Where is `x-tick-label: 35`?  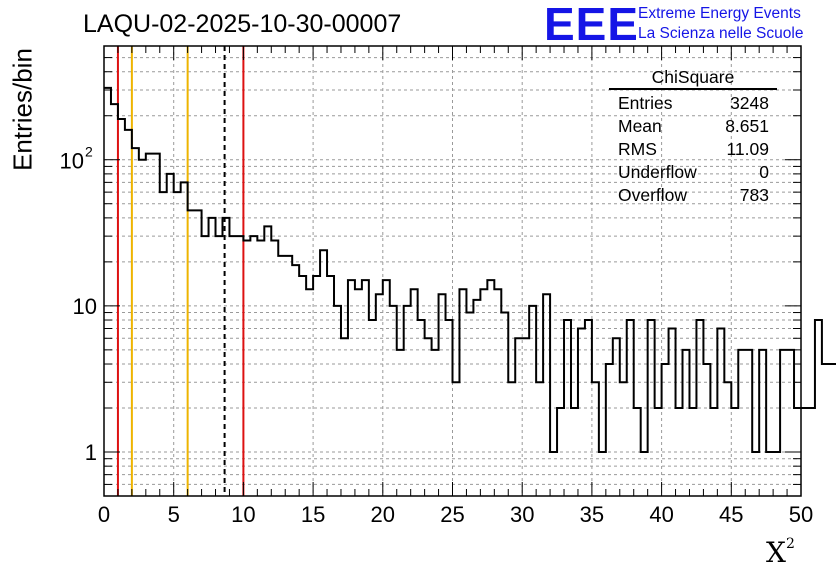 x-tick-label: 35 is located at coordinates (592, 514).